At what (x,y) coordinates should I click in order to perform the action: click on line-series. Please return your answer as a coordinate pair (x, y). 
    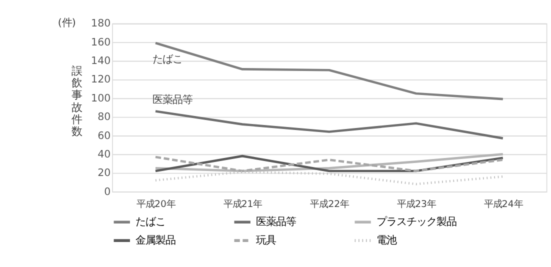
    Looking at the image, I should click on (329, 125).